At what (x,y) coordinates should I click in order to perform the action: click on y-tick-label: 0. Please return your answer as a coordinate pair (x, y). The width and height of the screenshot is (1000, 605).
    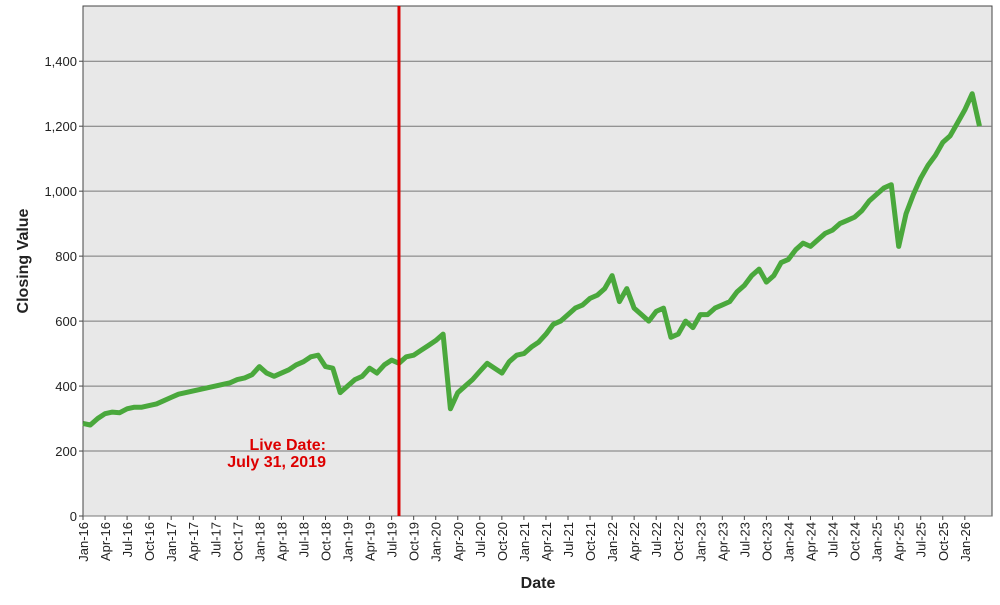
    Looking at the image, I should click on (73, 516).